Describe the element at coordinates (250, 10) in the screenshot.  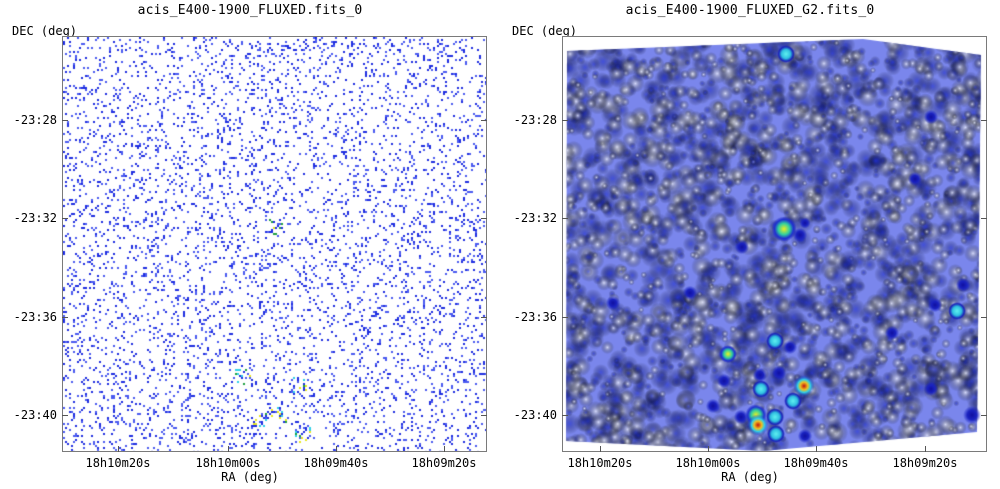
I see `panel-title: acis_E400-1900_FLUXED.fits_0` at that location.